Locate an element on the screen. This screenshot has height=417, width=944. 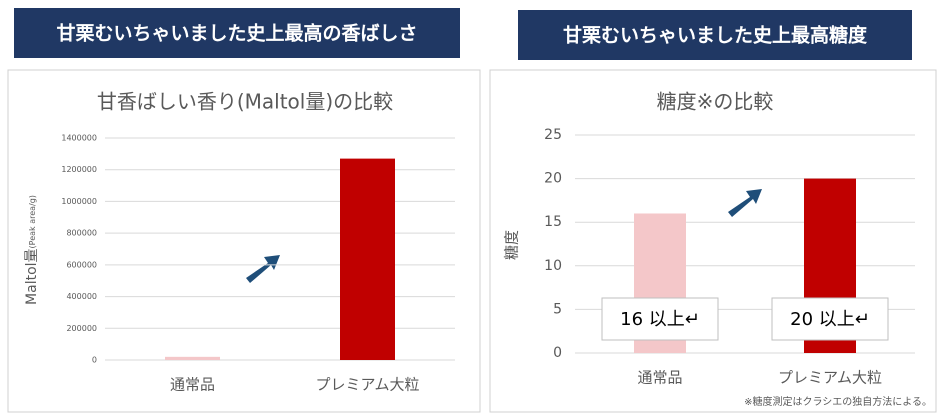
value-label: 20 以上↵ is located at coordinates (830, 319).